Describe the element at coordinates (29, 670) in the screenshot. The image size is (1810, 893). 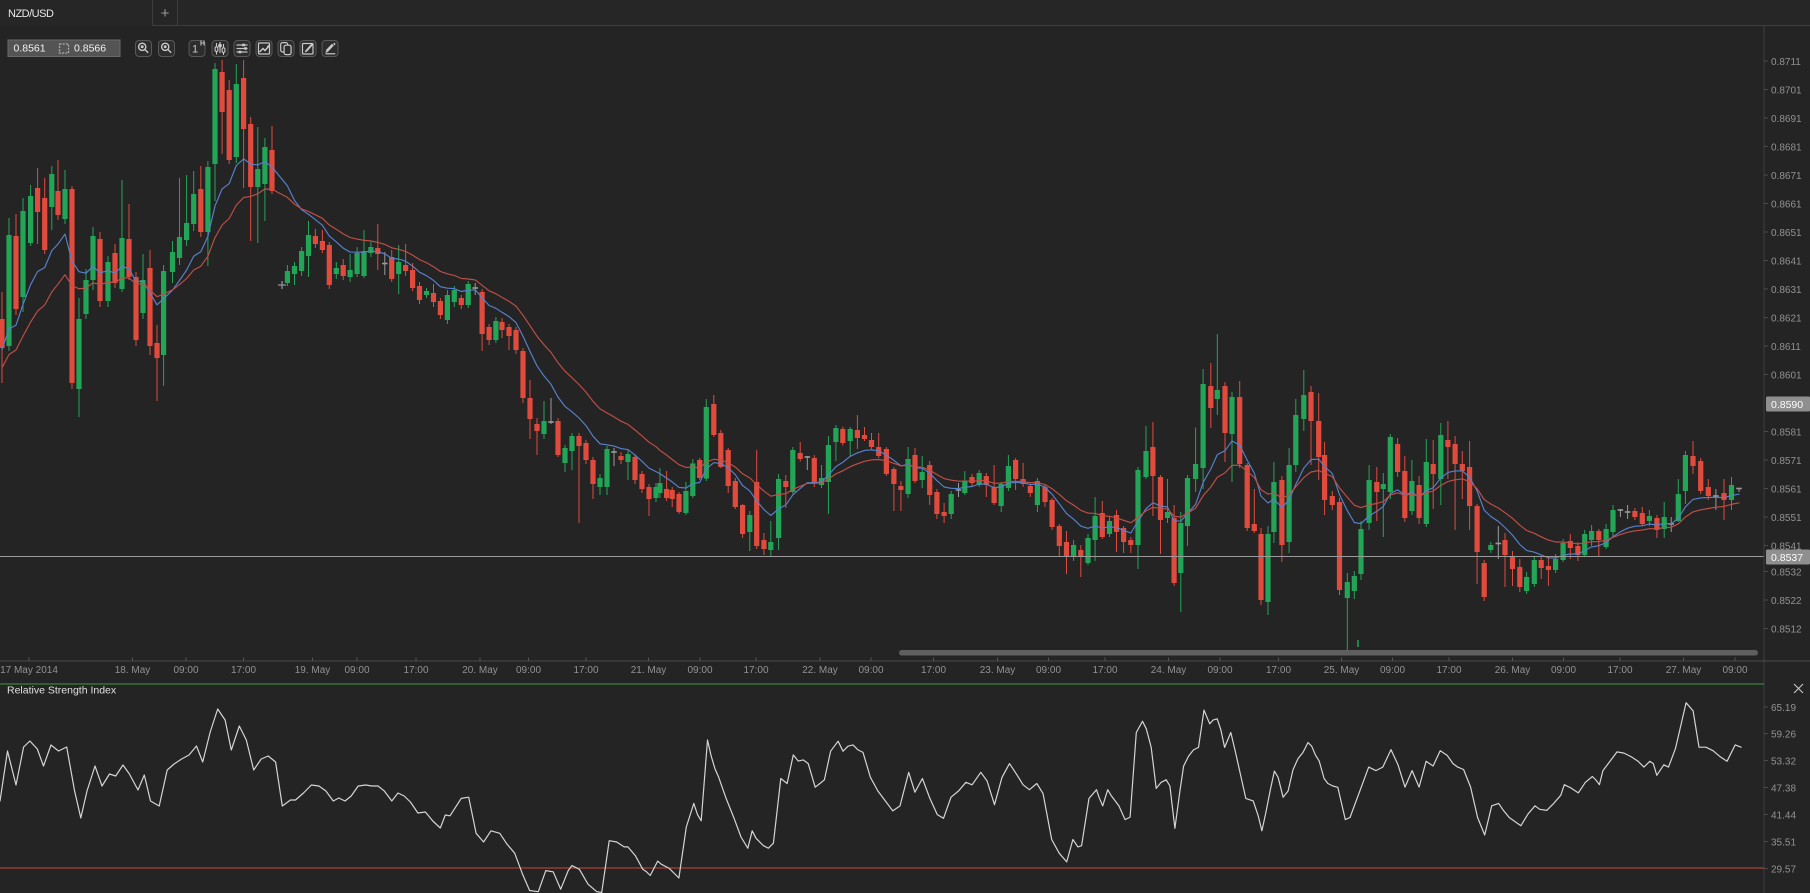
I see `svg-text: 17 May 2014` at that location.